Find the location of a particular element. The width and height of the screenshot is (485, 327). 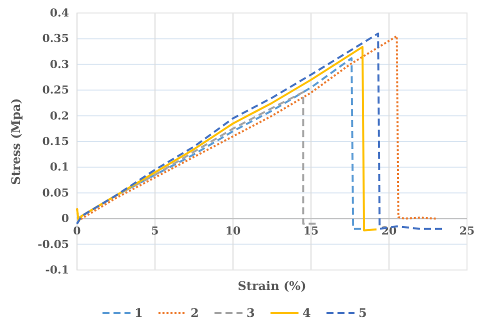

y-tick-label: 0.05 is located at coordinates (55, 193).